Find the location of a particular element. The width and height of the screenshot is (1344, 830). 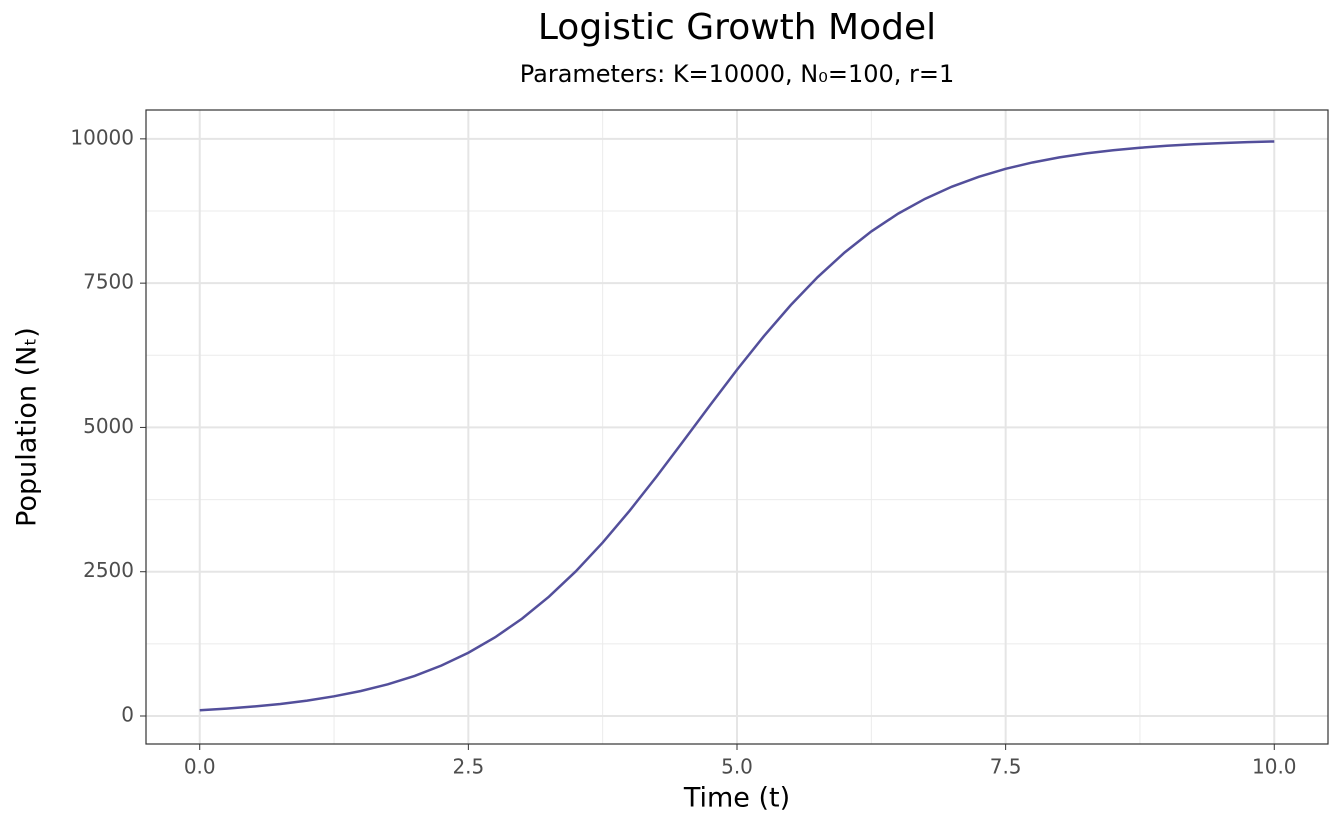

x-tick-label: 2.5 is located at coordinates (468, 767).